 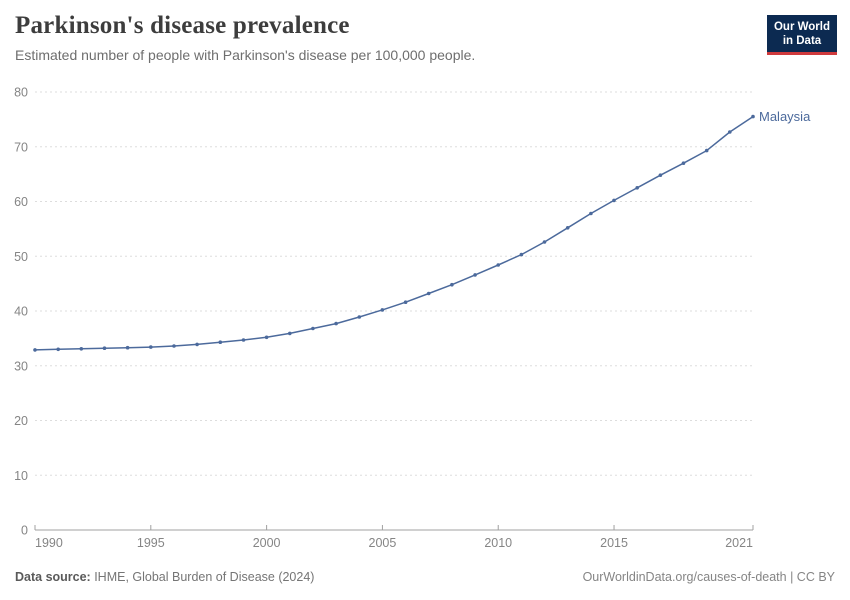 What do you see at coordinates (498, 543) in the screenshot?
I see `x-tick-label: 2010` at bounding box center [498, 543].